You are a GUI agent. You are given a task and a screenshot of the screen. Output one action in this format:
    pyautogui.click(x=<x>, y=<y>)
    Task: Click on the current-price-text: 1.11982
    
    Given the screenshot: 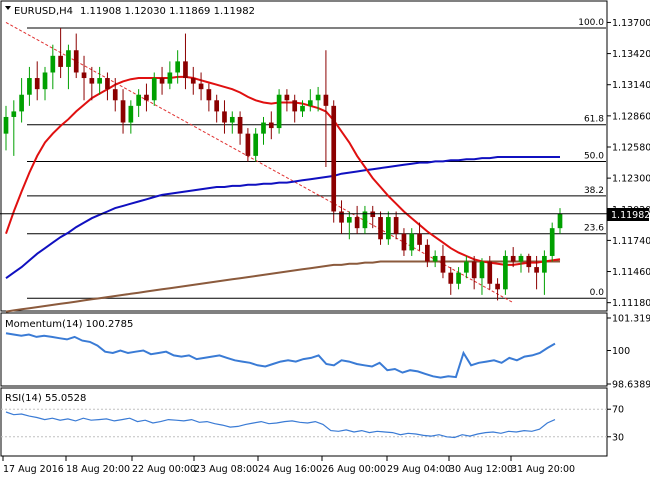 What is the action you would take?
    pyautogui.click(x=630, y=215)
    